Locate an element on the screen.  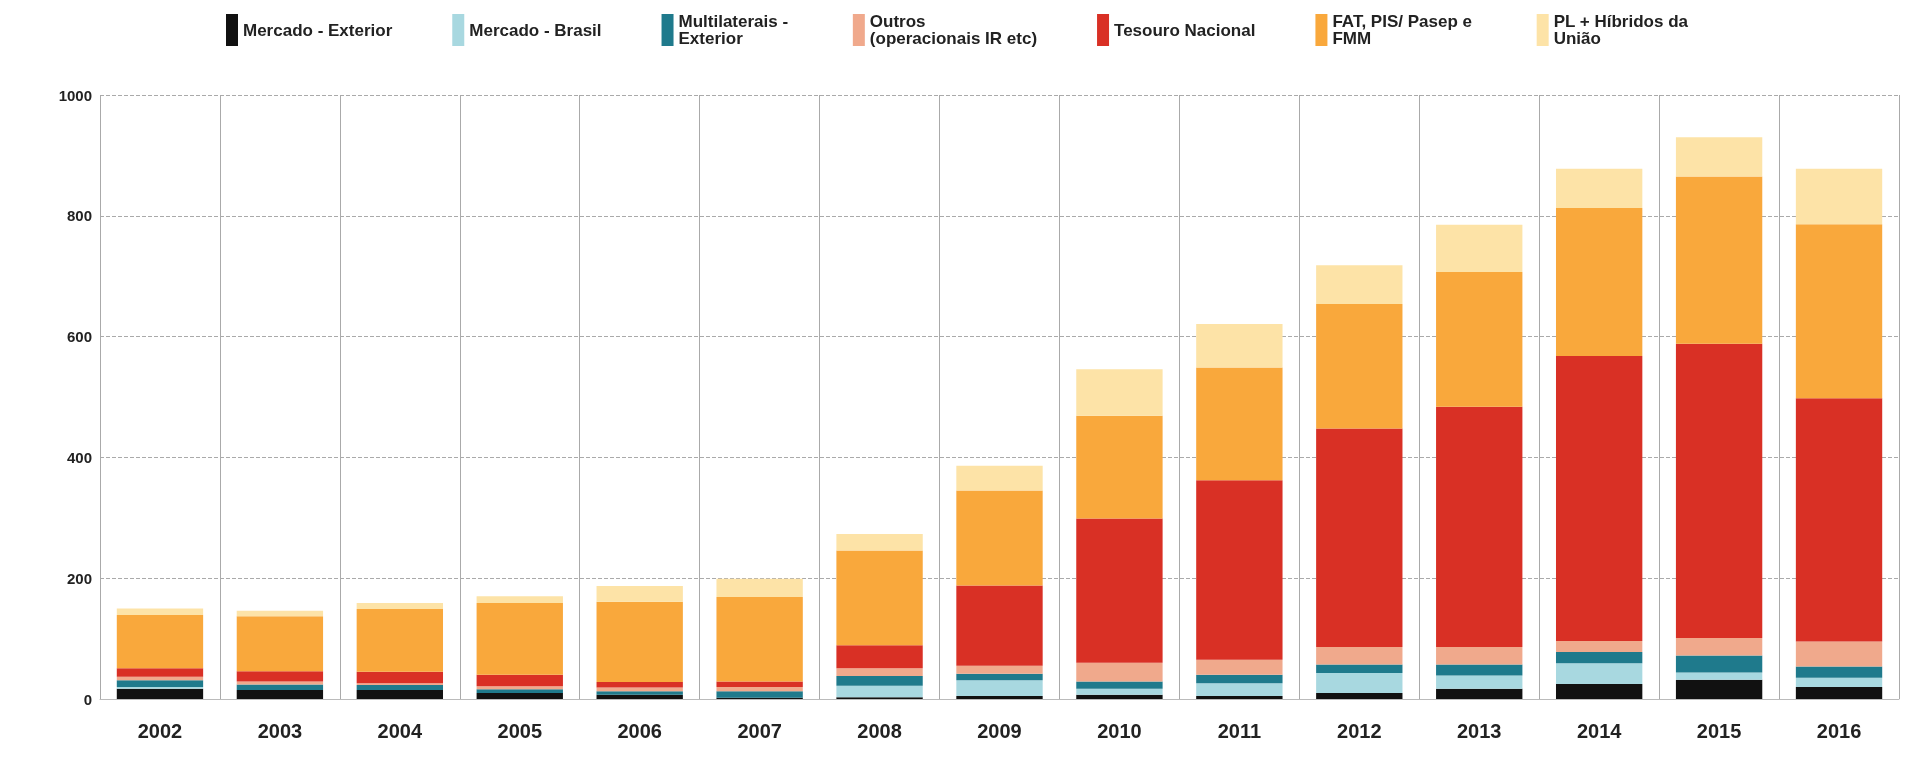
y-tick-label: 200 is located at coordinates (79, 578).